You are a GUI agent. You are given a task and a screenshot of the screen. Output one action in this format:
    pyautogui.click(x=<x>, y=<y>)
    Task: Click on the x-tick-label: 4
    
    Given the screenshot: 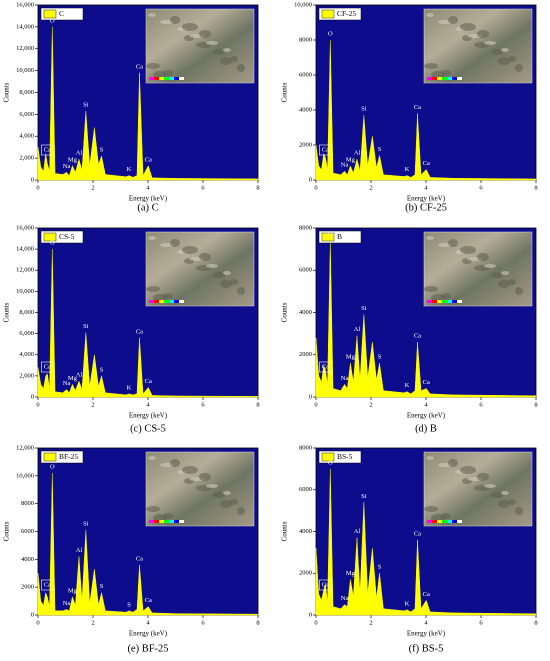 What is the action you would take?
    pyautogui.click(x=148, y=187)
    